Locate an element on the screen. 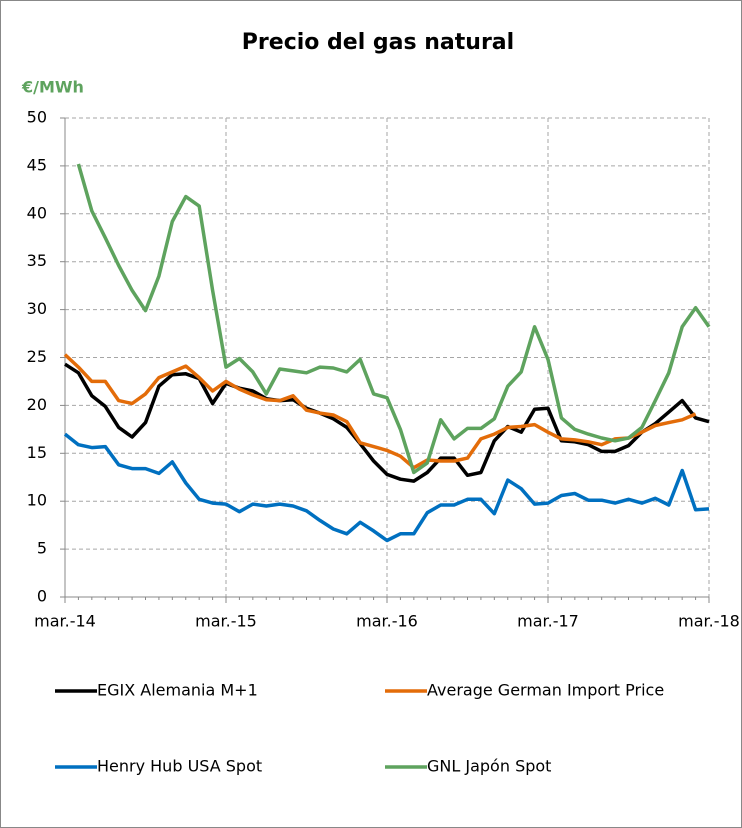 This screenshot has height=828, width=742. x-tick-label: mar.-18 is located at coordinates (709, 621).